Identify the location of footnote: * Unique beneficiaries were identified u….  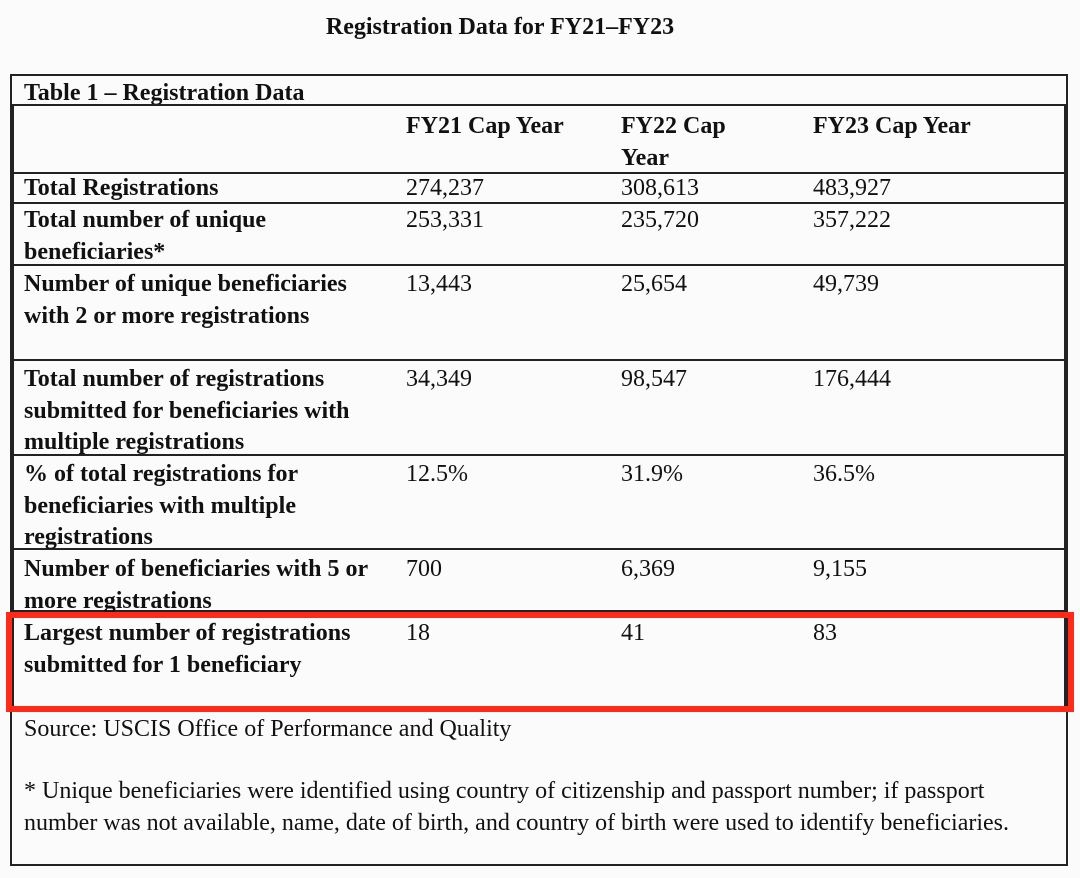
(516, 807).